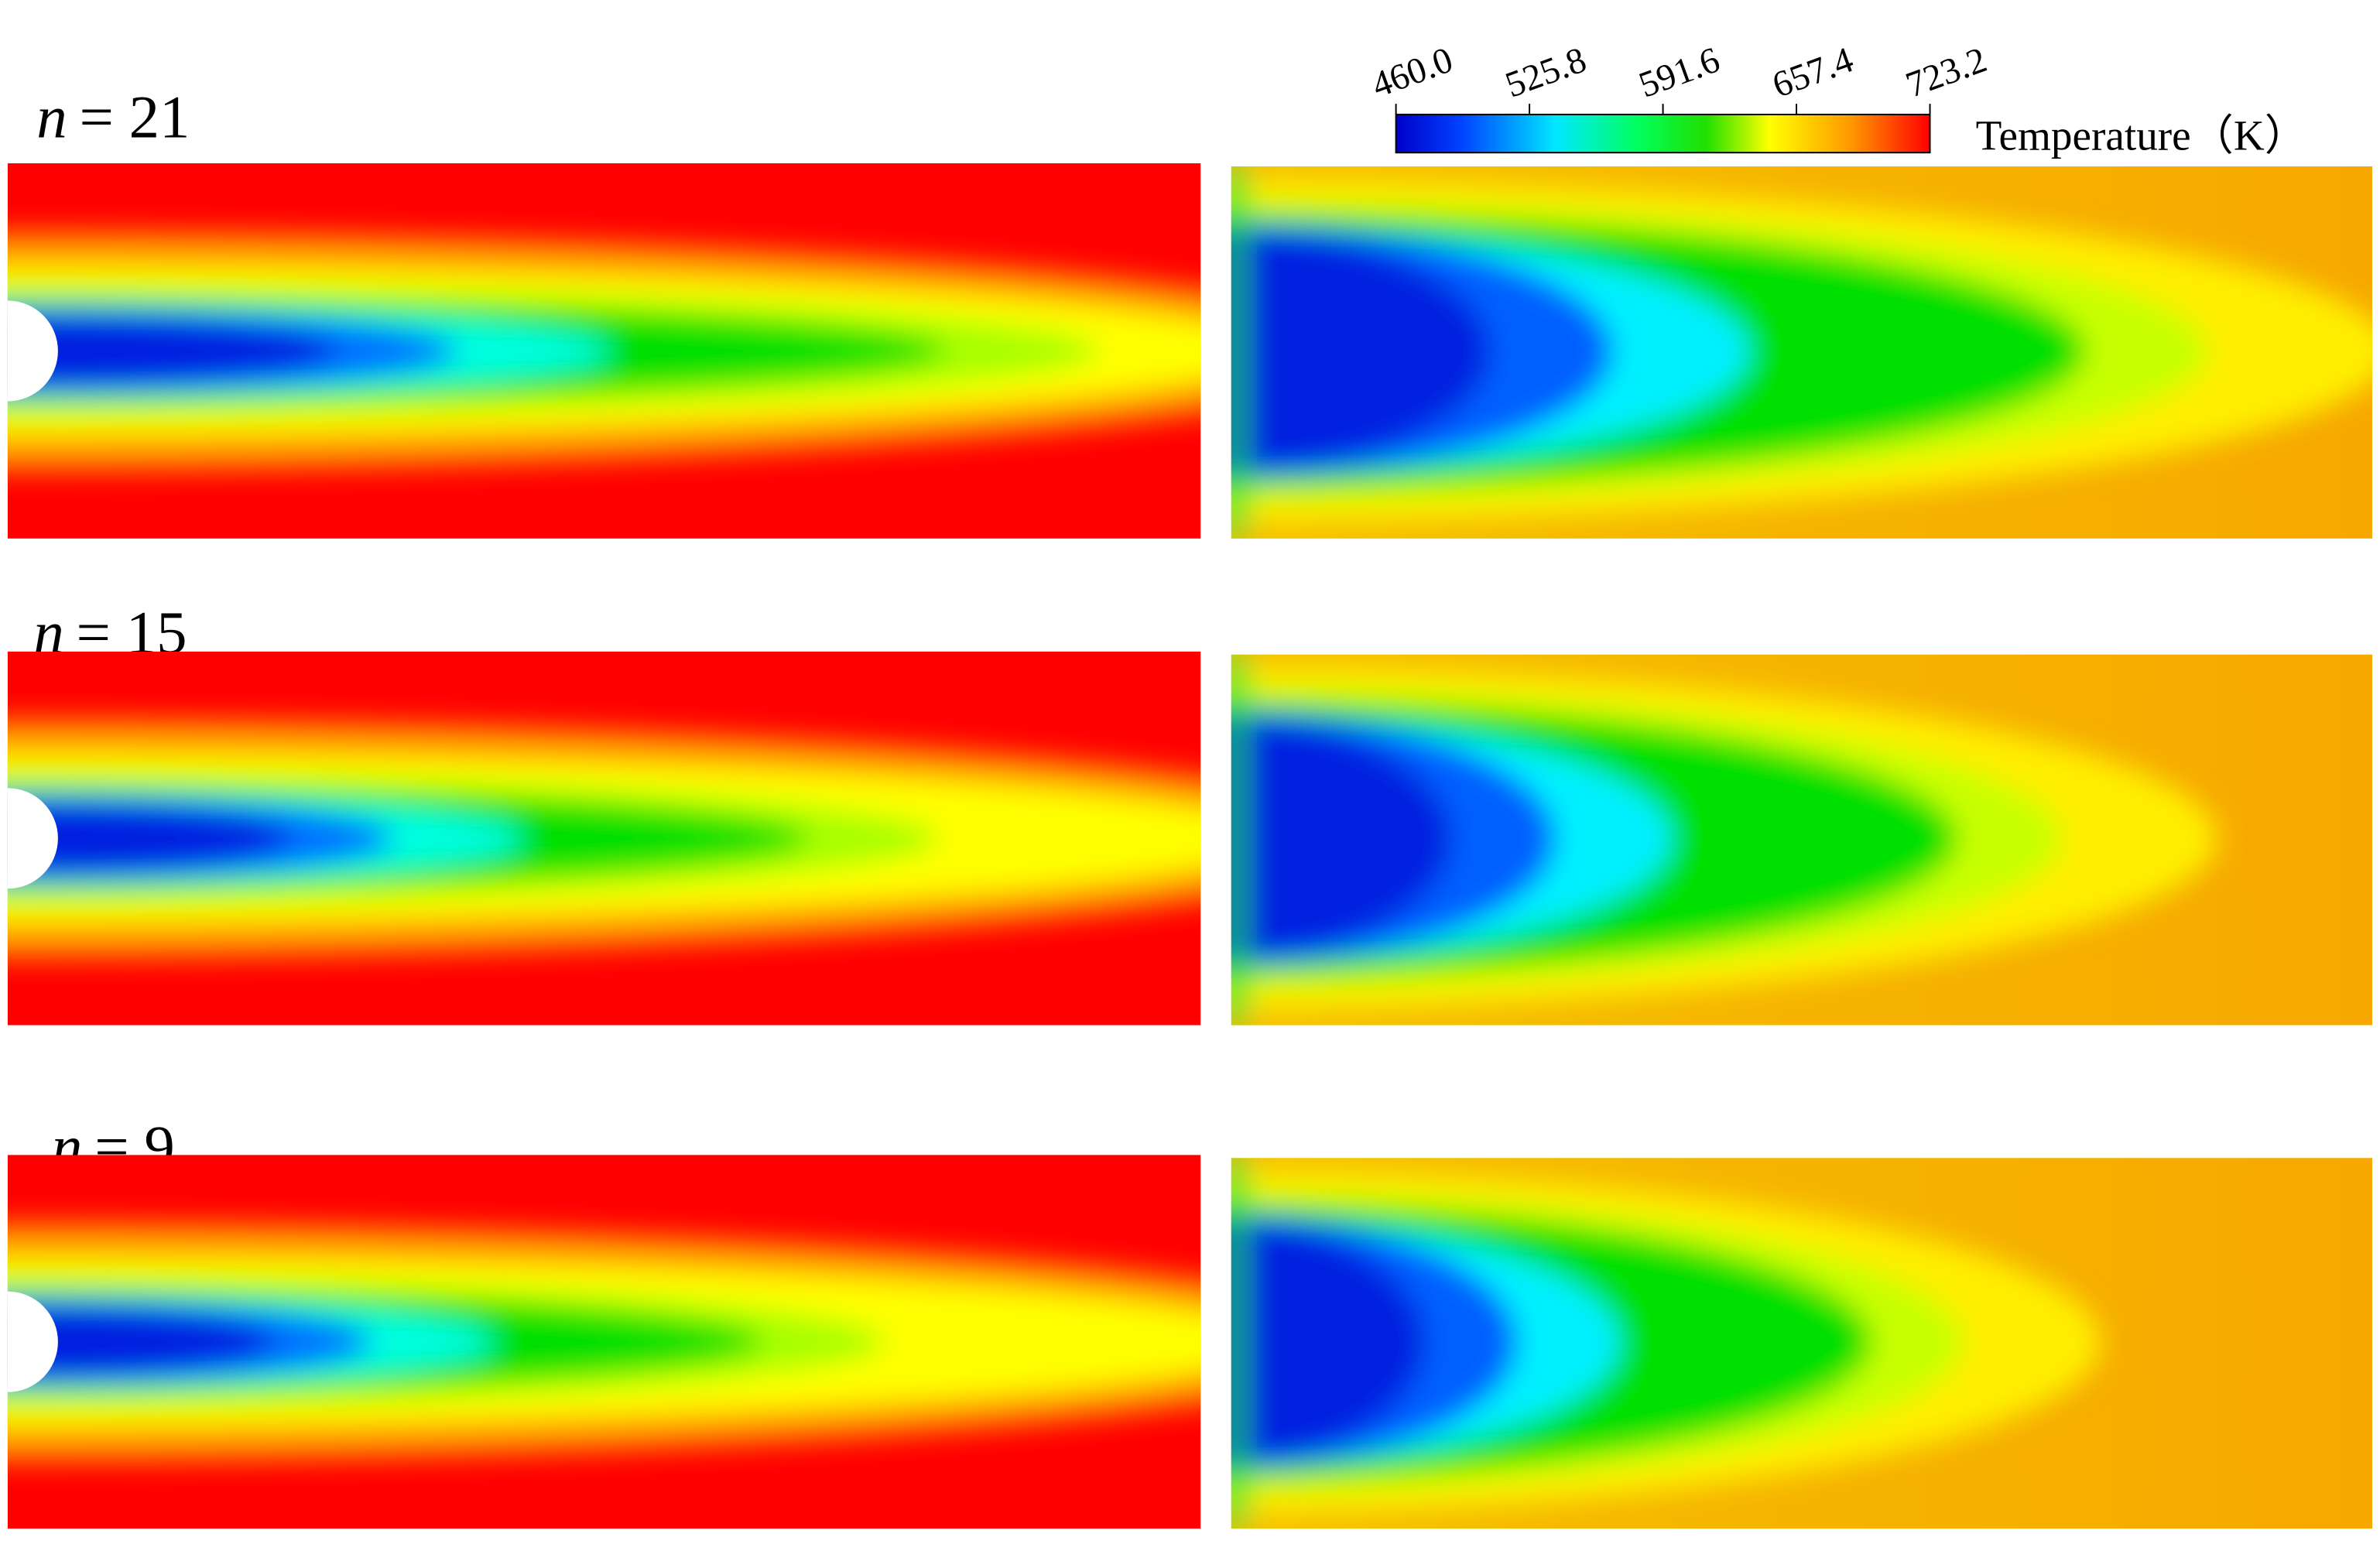 The width and height of the screenshot is (2380, 1544). I want to click on panel-label: n = 21, so click(113, 118).